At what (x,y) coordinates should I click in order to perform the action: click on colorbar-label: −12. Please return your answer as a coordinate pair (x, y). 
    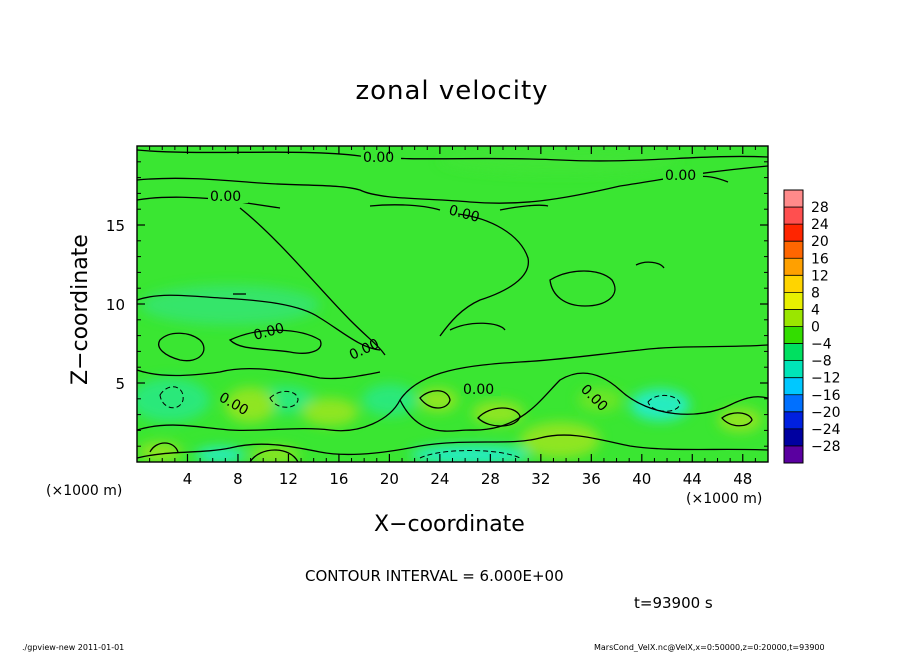
    Looking at the image, I should click on (826, 379).